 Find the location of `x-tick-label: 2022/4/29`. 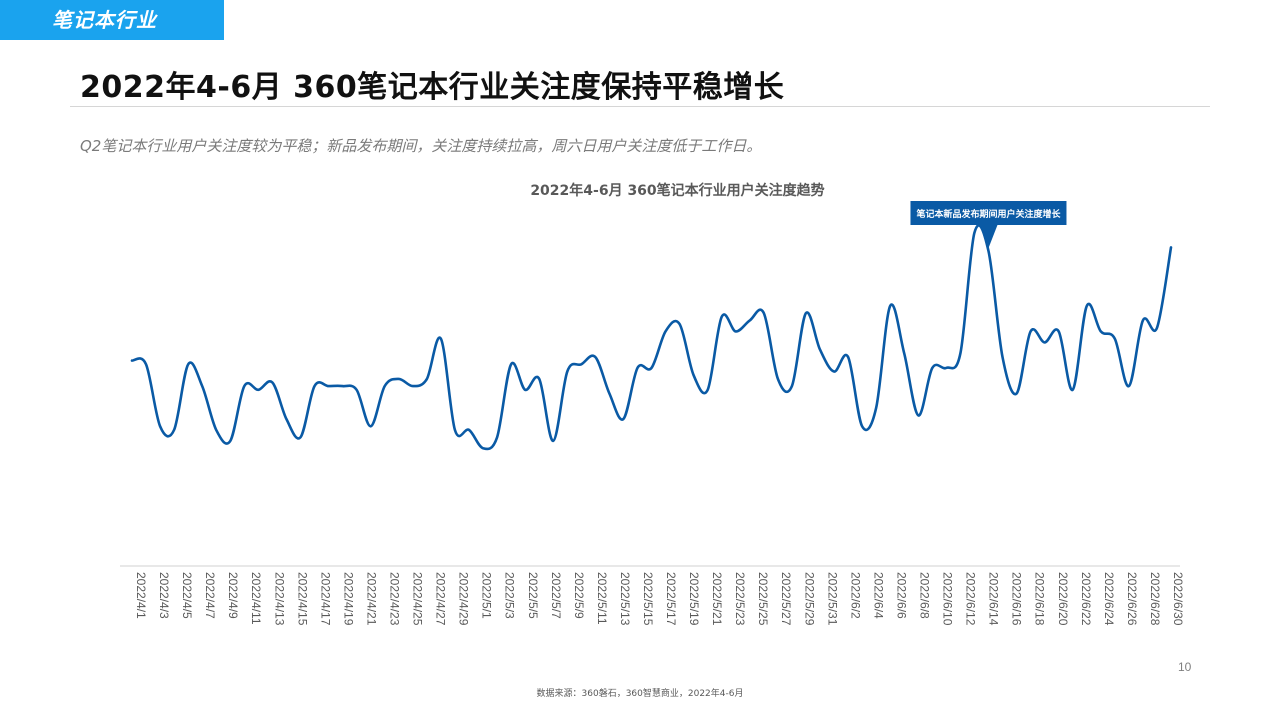

x-tick-label: 2022/4/29 is located at coordinates (464, 599).